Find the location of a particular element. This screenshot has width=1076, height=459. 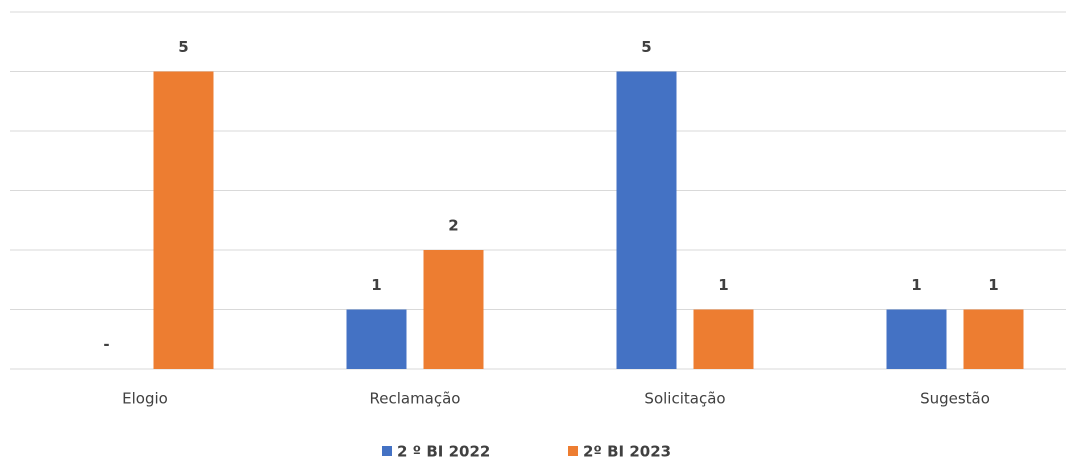

x-tick-label: Sugestão is located at coordinates (955, 399).